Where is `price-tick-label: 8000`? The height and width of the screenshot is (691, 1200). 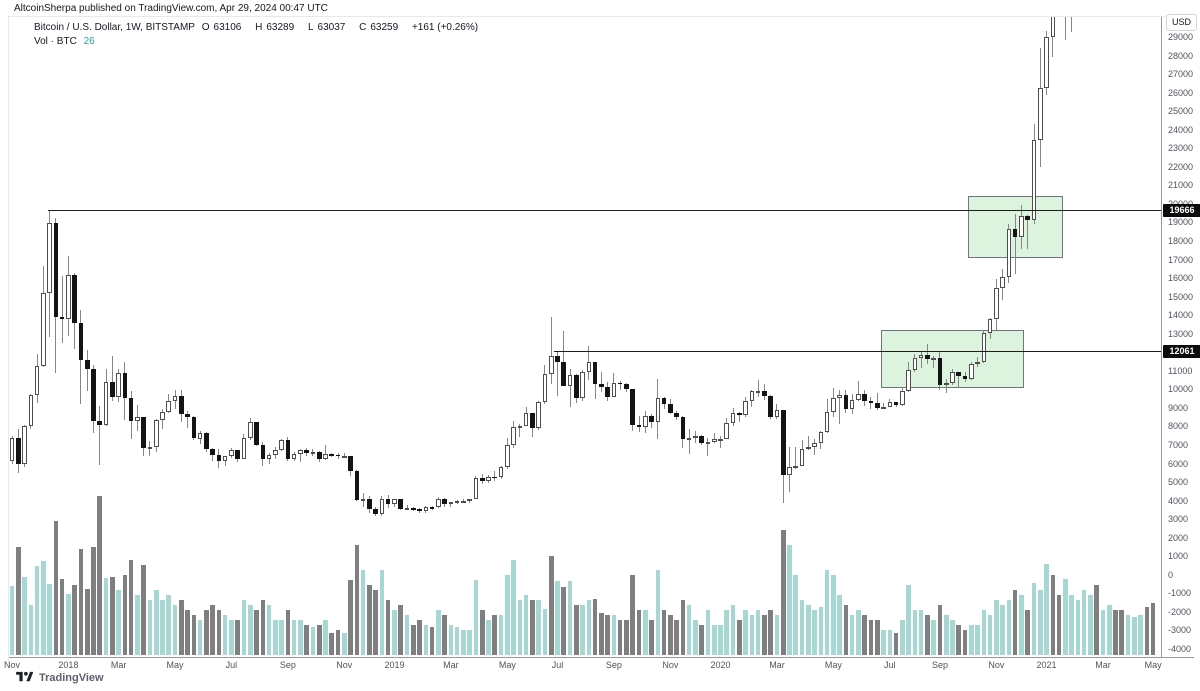
price-tick-label: 8000 is located at coordinates (1178, 426).